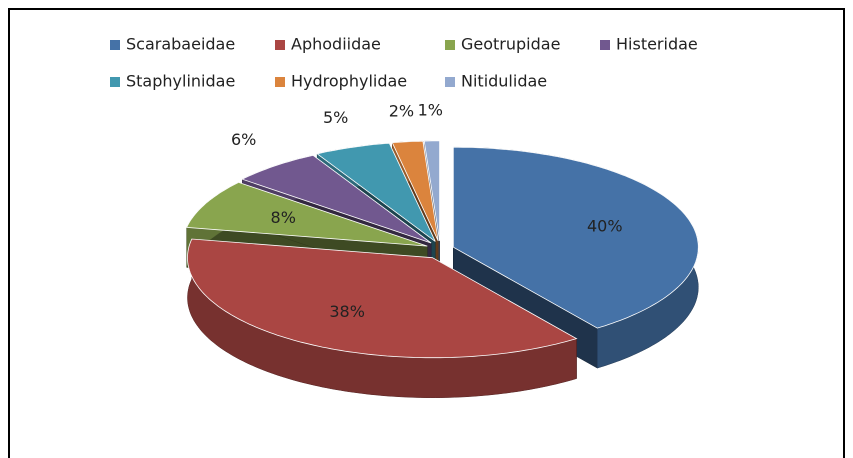  What do you see at coordinates (180, 44) in the screenshot?
I see `legend-label: Scarabaeidae` at bounding box center [180, 44].